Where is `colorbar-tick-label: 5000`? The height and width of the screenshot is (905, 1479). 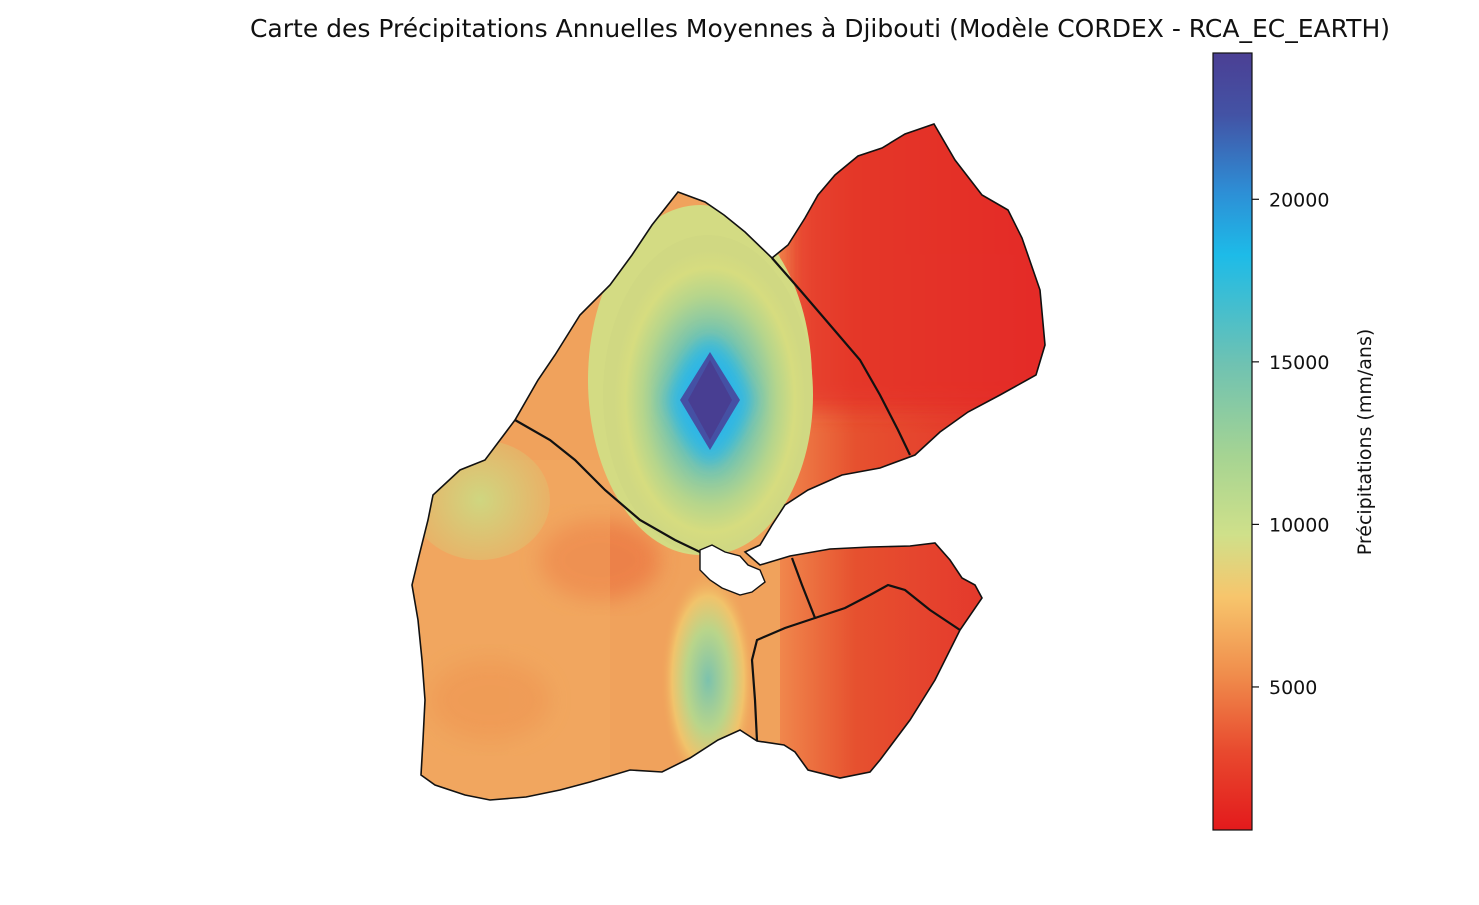
colorbar-tick-label: 5000 is located at coordinates (1293, 688).